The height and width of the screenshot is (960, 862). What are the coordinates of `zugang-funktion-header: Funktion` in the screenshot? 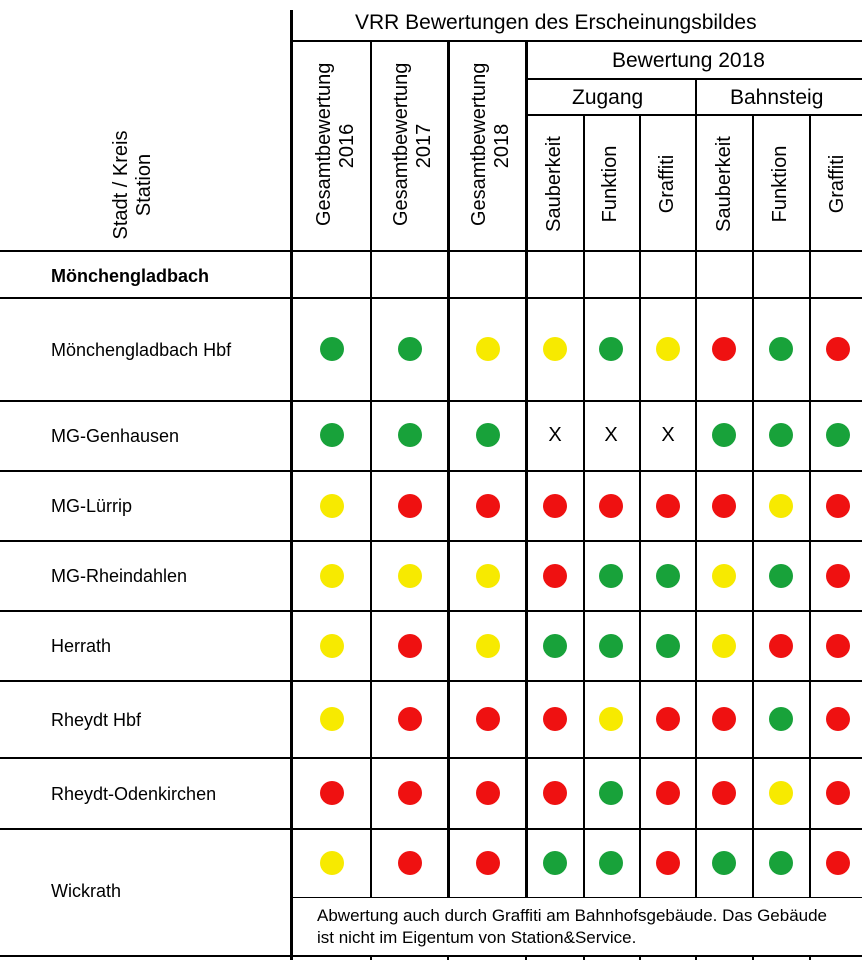 It's located at (610, 184).